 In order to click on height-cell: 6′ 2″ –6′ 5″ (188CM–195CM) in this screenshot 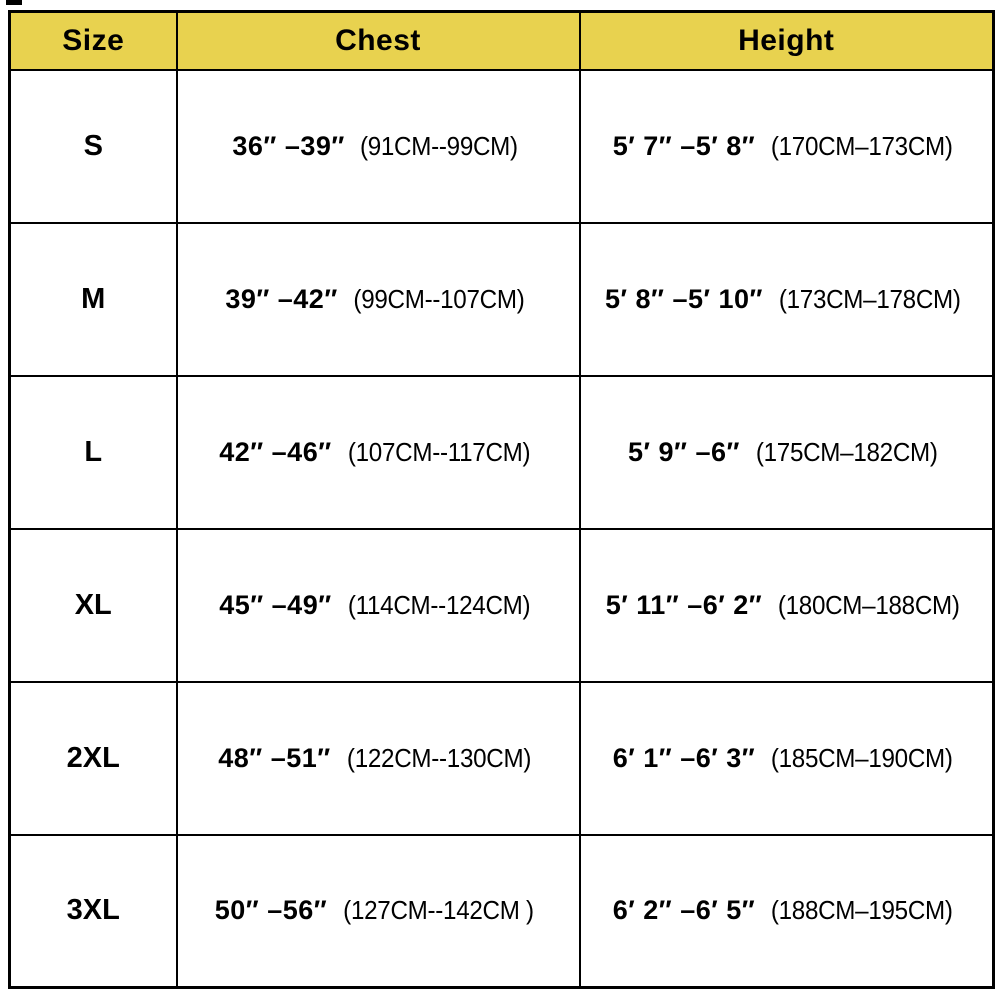, I will do `click(786, 911)`.